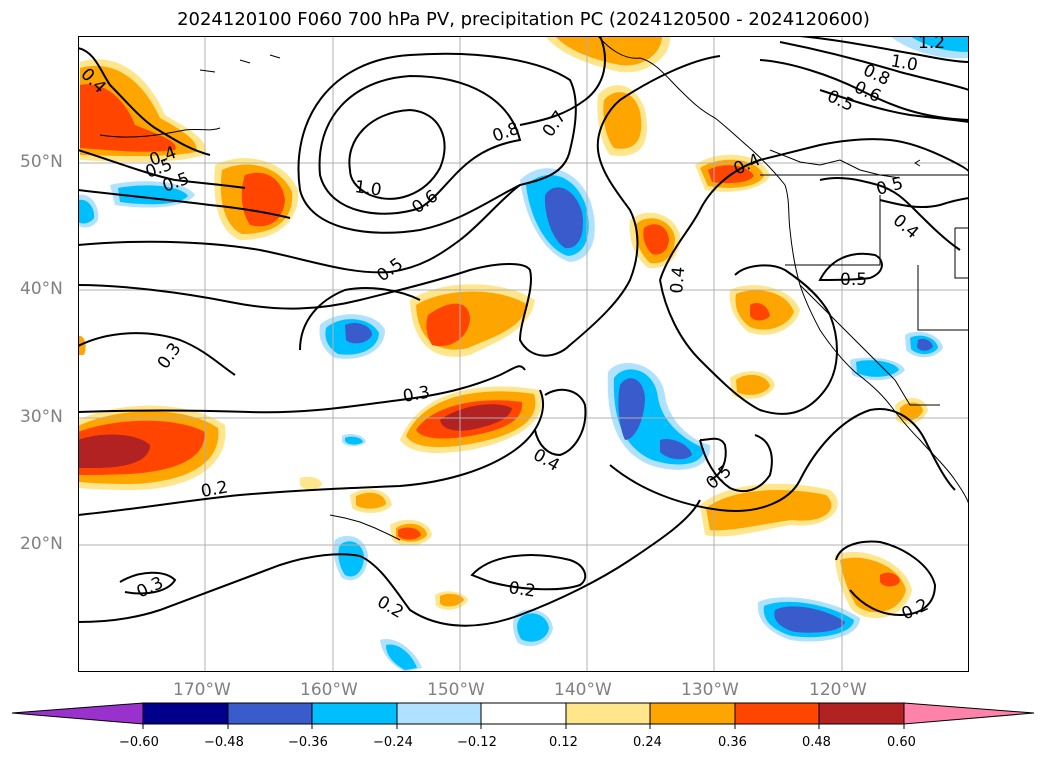 This screenshot has width=1047, height=765. I want to click on lon-label: 120°W, so click(838, 690).